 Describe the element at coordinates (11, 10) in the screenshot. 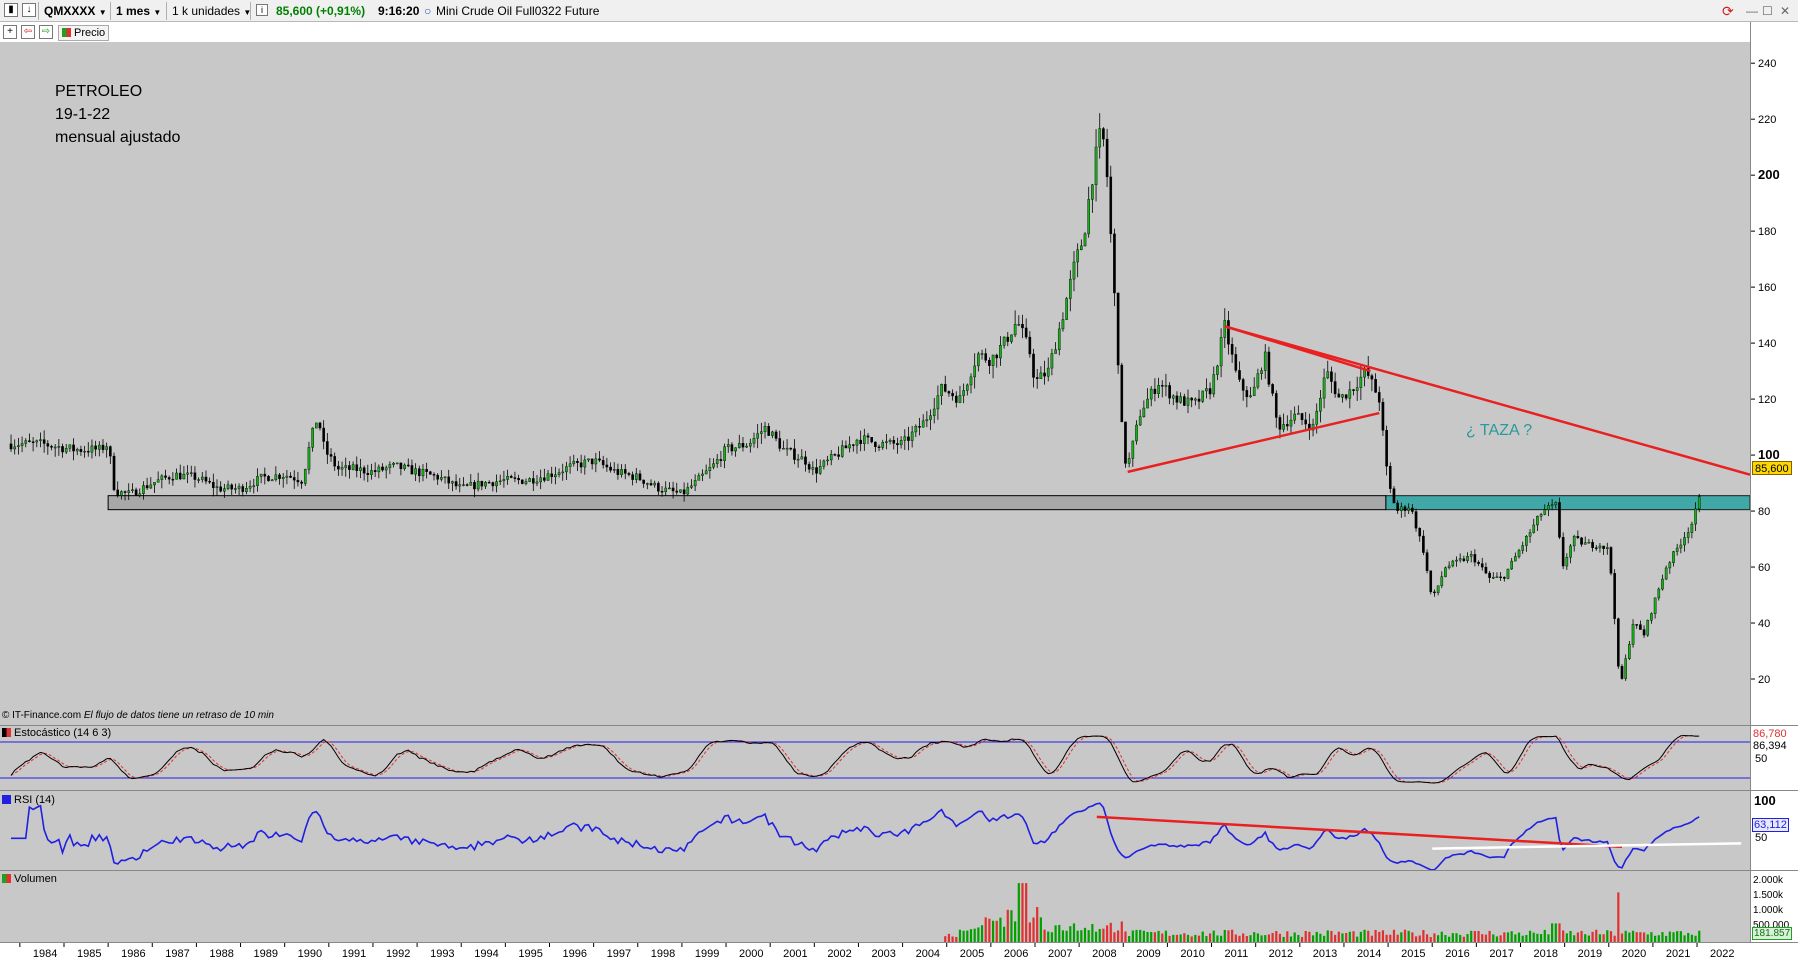

I see `chart-type-icon: ▮` at that location.